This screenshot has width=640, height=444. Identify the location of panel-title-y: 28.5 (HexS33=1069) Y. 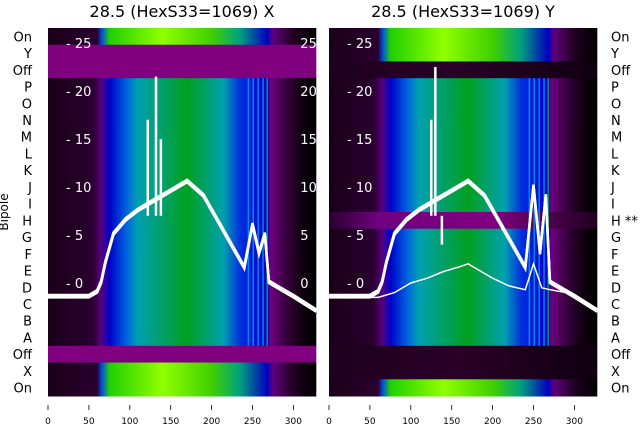
(463, 11).